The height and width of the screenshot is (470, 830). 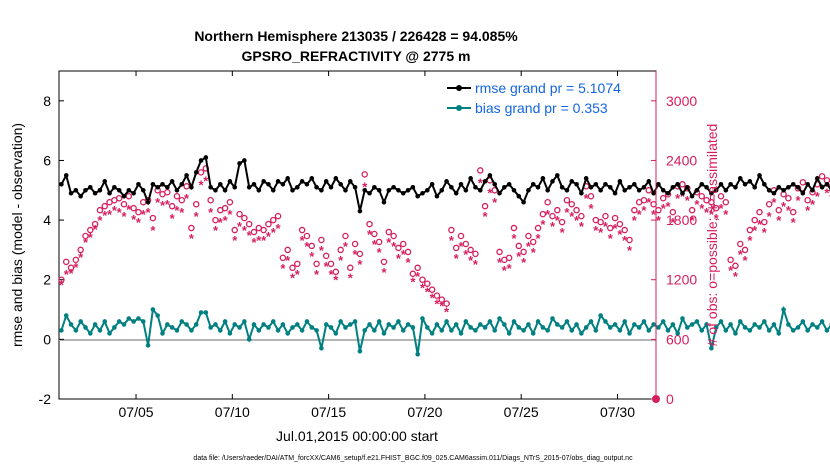 What do you see at coordinates (45, 399) in the screenshot?
I see `y-left-tick-label: -2` at bounding box center [45, 399].